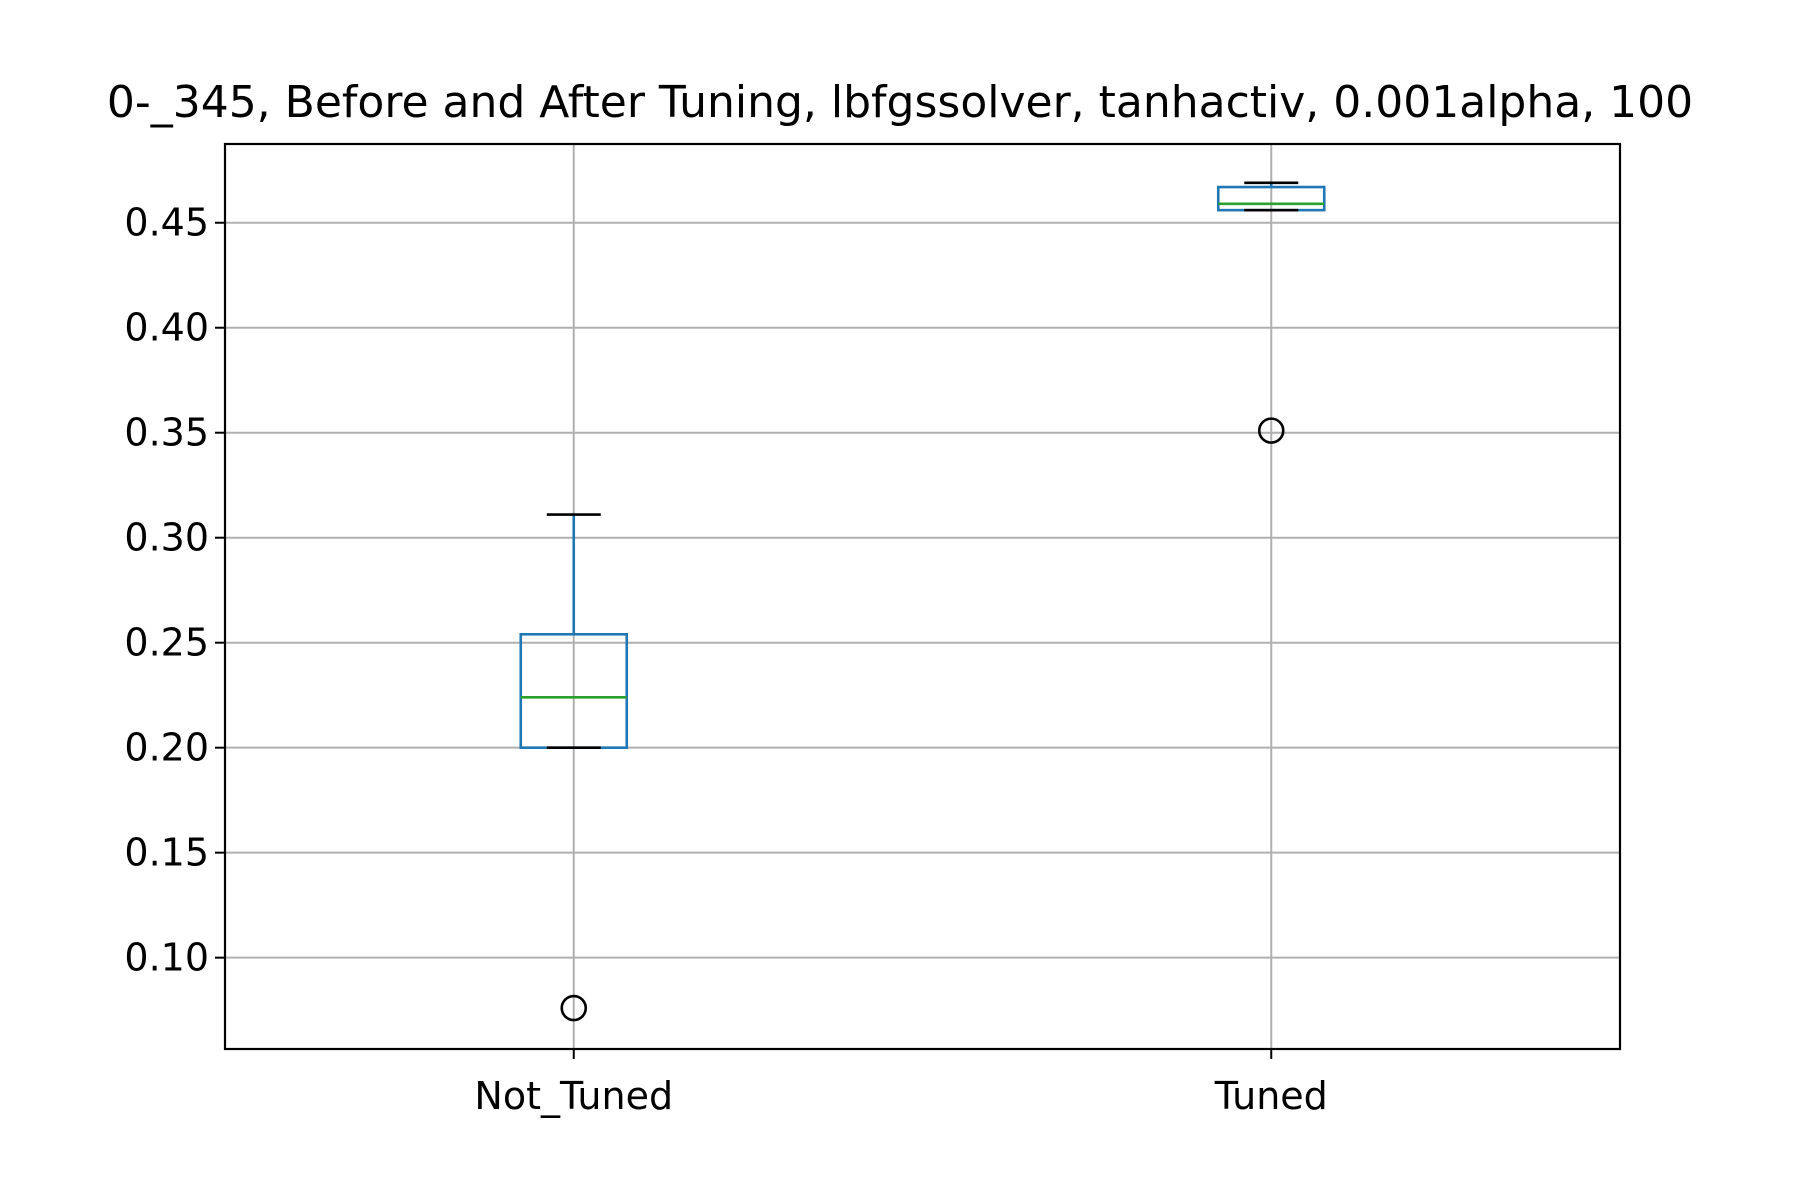  Describe the element at coordinates (1271, 1096) in the screenshot. I see `x-tick-label: Tuned` at that location.